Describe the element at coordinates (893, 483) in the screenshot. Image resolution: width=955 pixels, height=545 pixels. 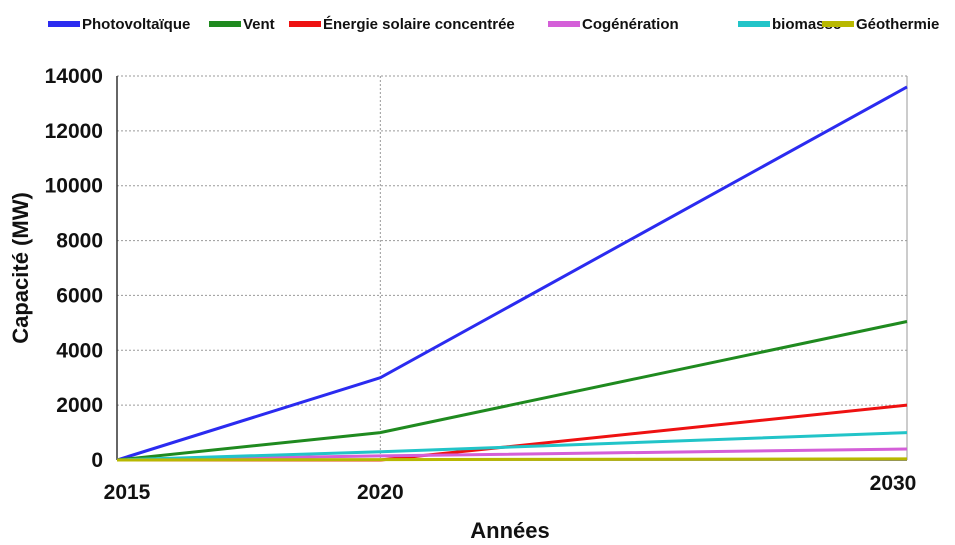
I see `x-tick-label: 2030` at that location.